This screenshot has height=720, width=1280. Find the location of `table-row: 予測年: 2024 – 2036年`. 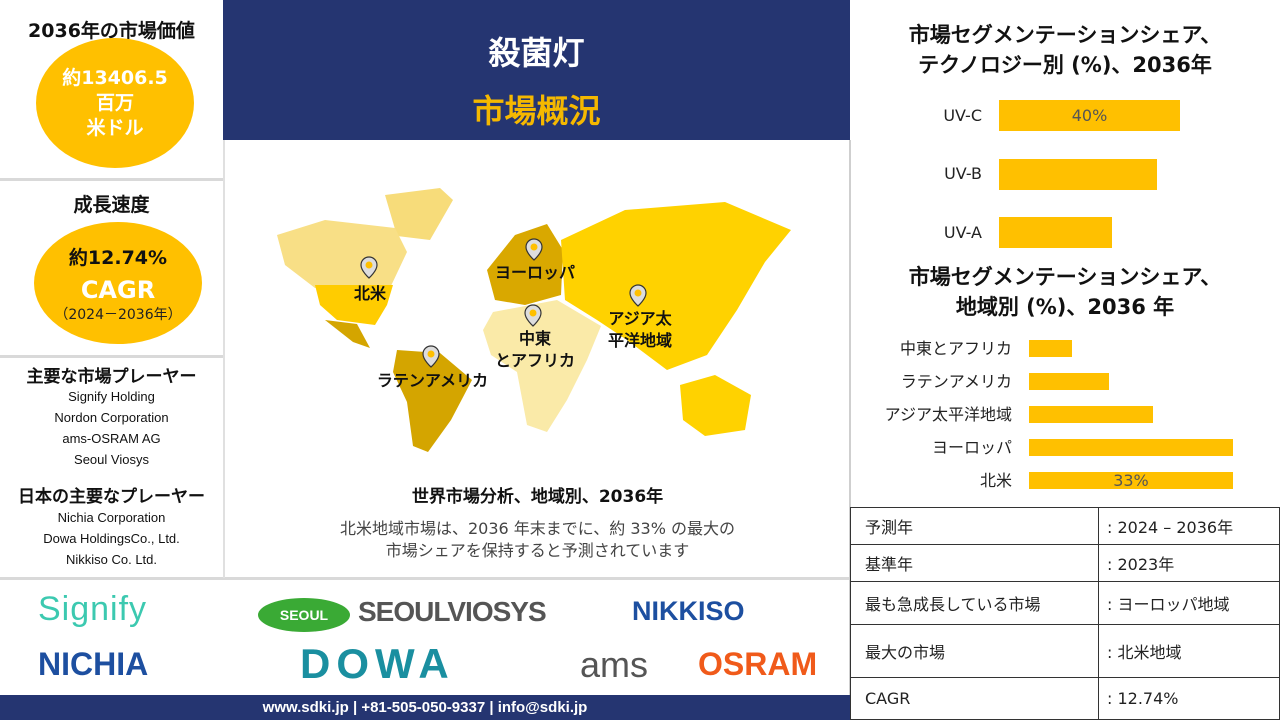

table-row: 予測年: 2024 – 2036年 is located at coordinates (1065, 526).